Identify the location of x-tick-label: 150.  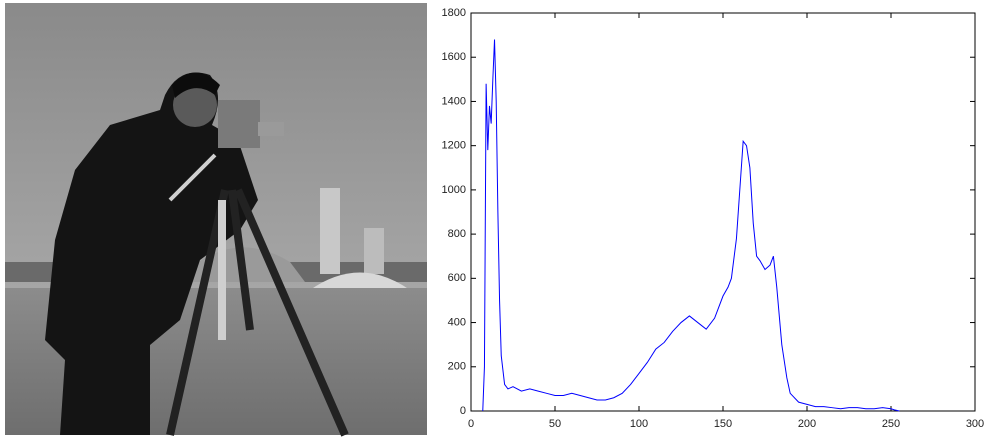
(723, 424).